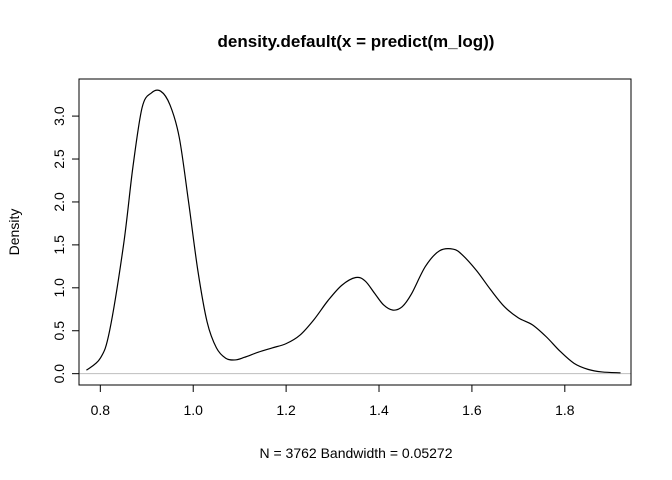 This screenshot has height=480, width=672. Describe the element at coordinates (59, 116) in the screenshot. I see `y-tick-label: 3.0` at that location.